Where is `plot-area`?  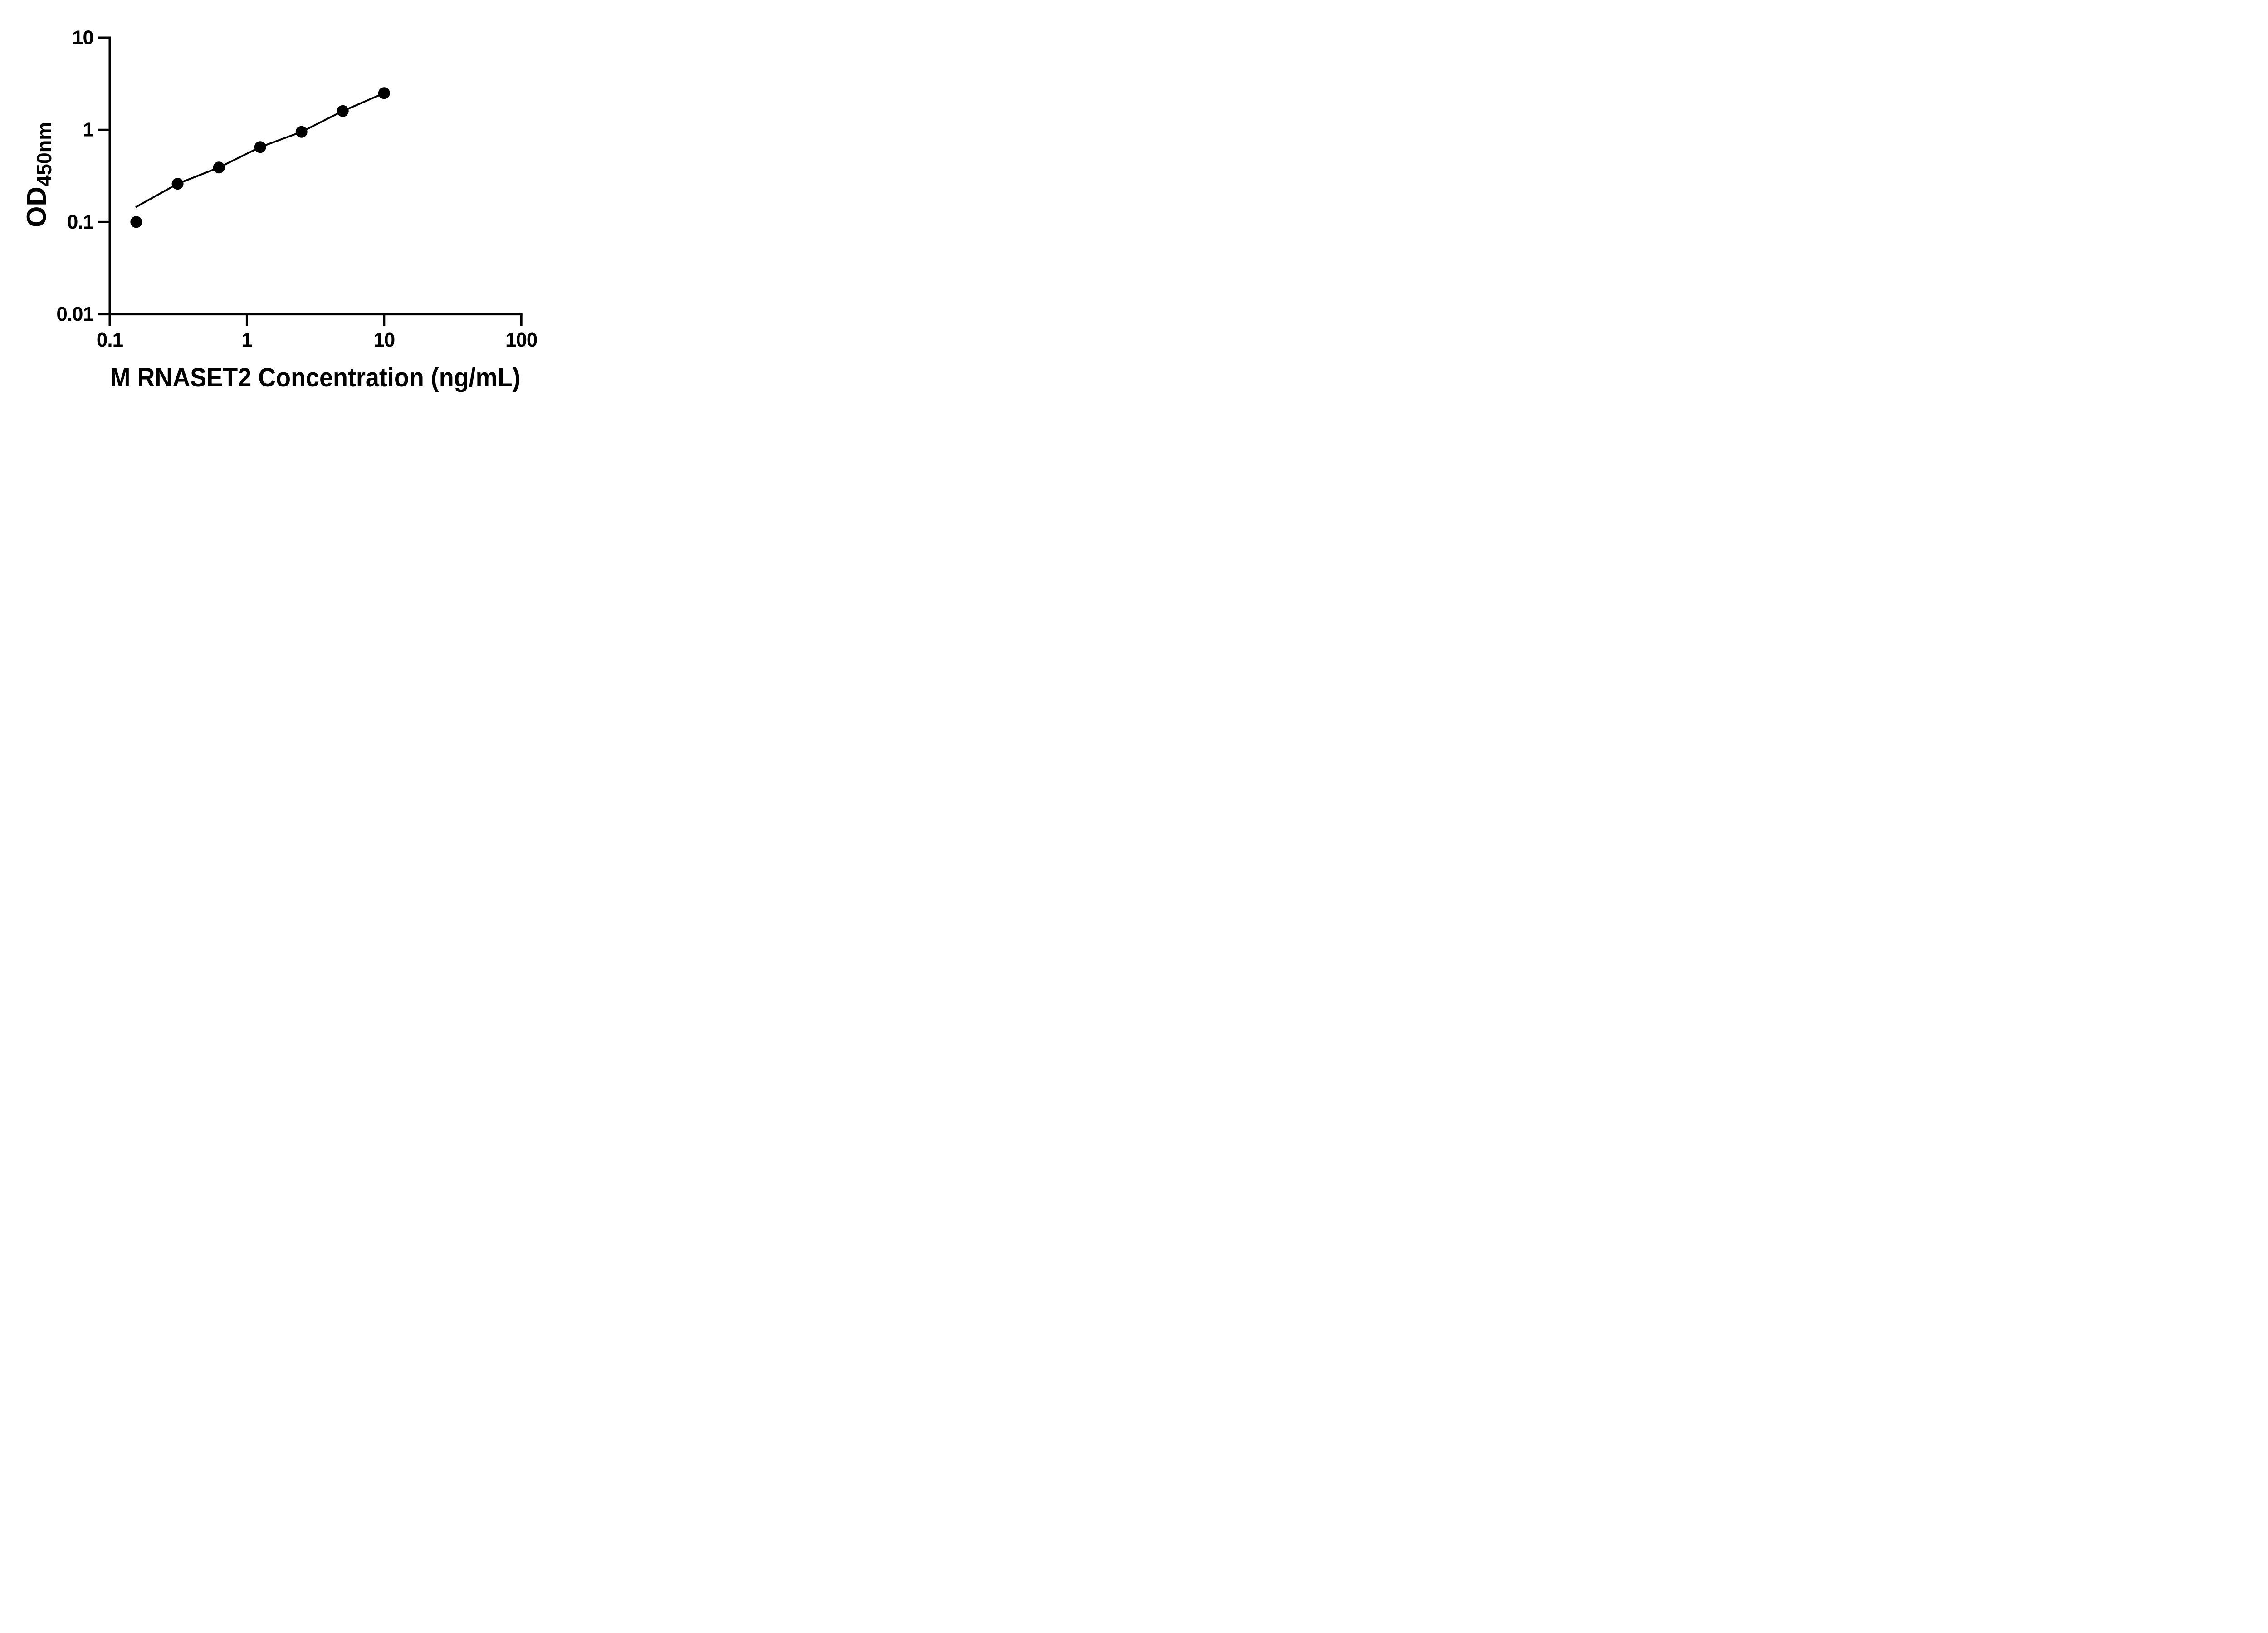 plot-area is located at coordinates (260, 157).